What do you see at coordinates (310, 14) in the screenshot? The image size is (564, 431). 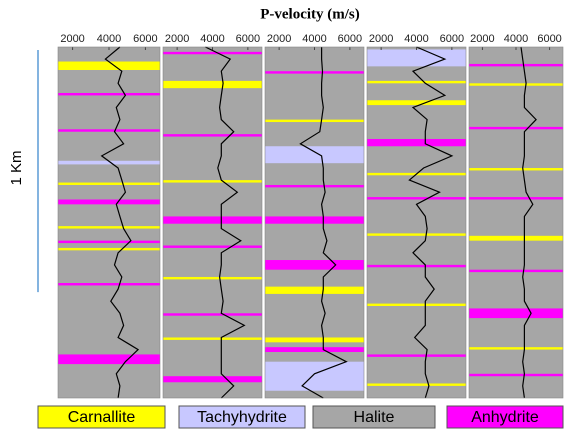 I see `chart-title: P-velocity (m/s)` at bounding box center [310, 14].